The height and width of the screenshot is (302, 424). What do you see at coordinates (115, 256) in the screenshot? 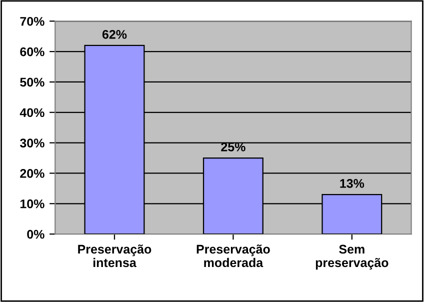
I see `x-tick-label: Preservação intensa` at bounding box center [115, 256].